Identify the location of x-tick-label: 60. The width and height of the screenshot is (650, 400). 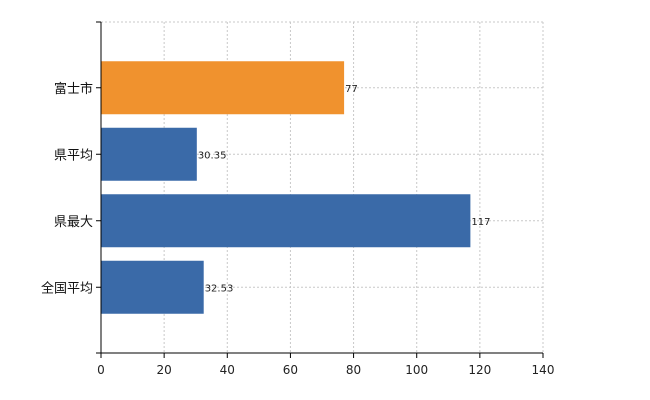
(290, 370).